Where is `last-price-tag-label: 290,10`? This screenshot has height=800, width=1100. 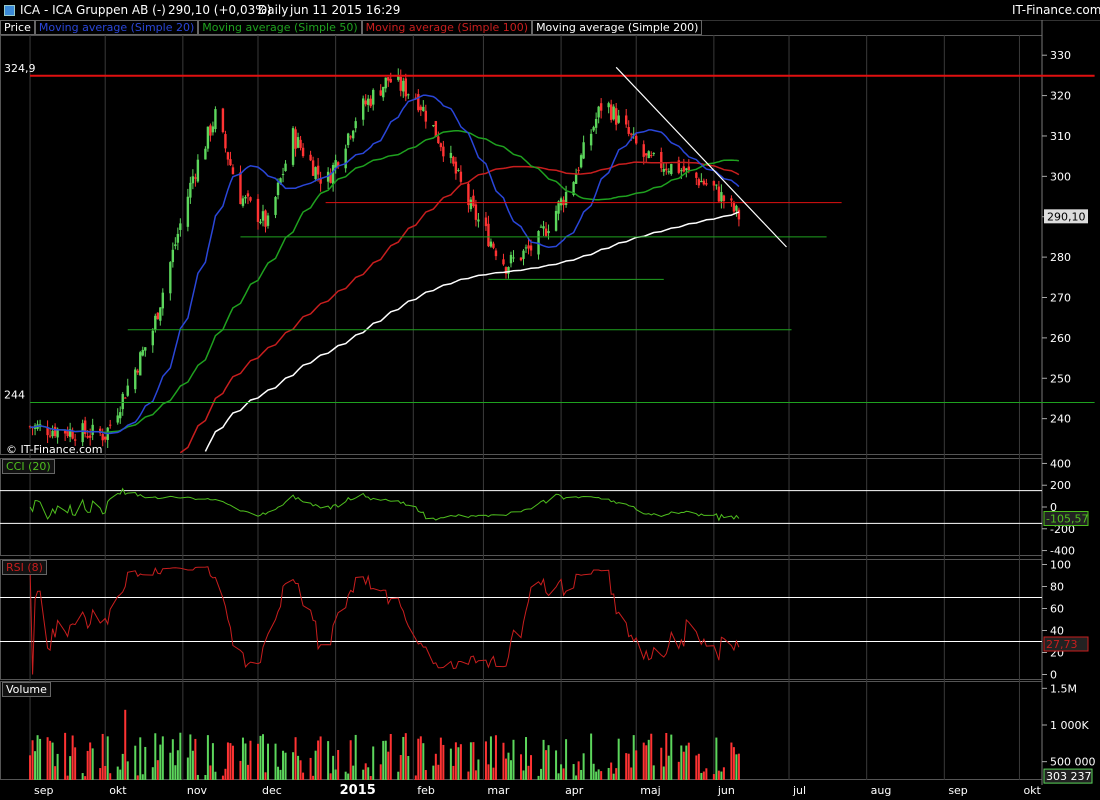
last-price-tag-label: 290,10 is located at coordinates (1066, 216).